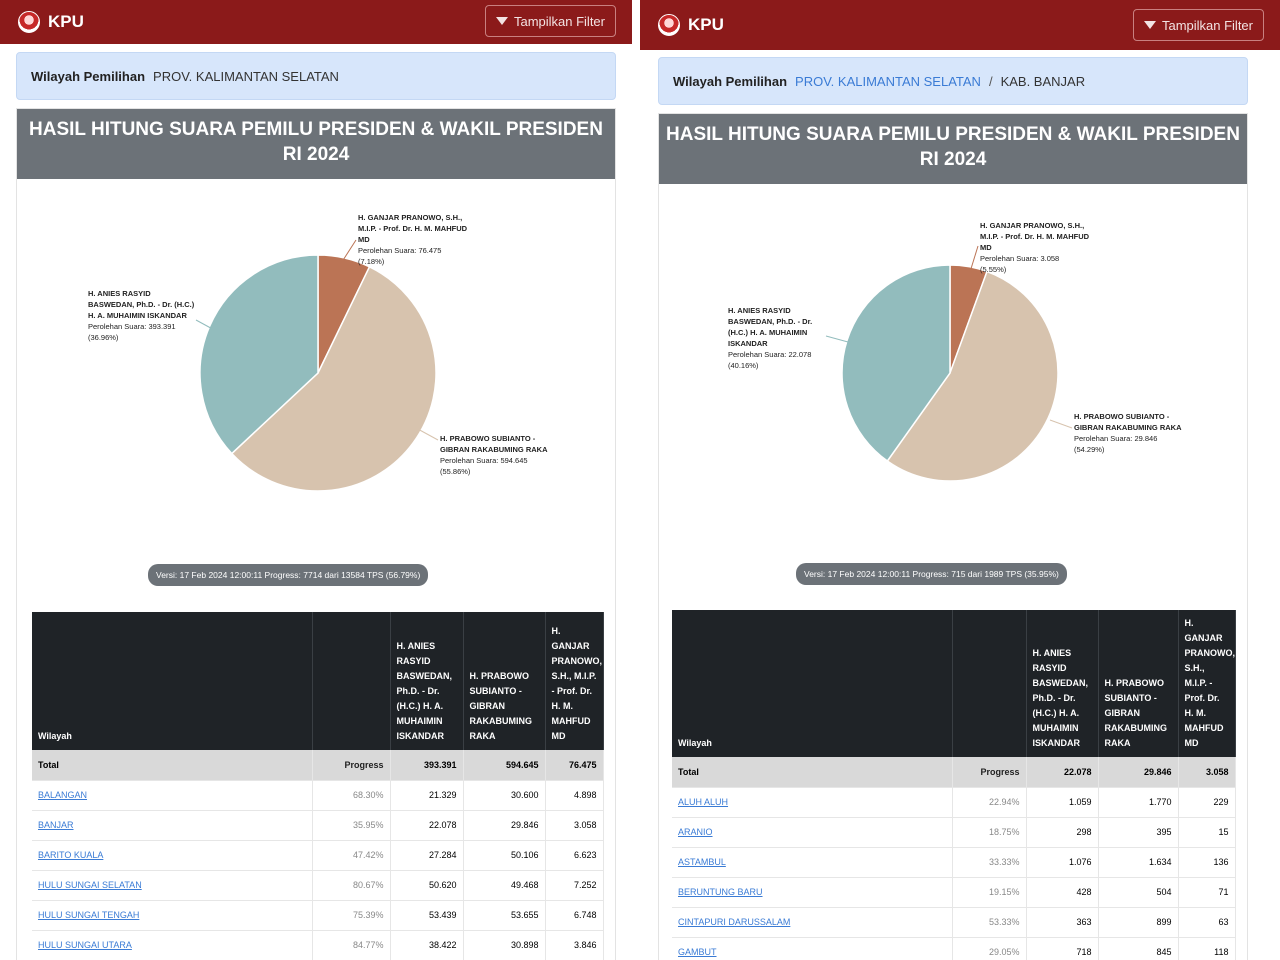 The height and width of the screenshot is (960, 1280). I want to click on filter-icon, so click(1149, 25).